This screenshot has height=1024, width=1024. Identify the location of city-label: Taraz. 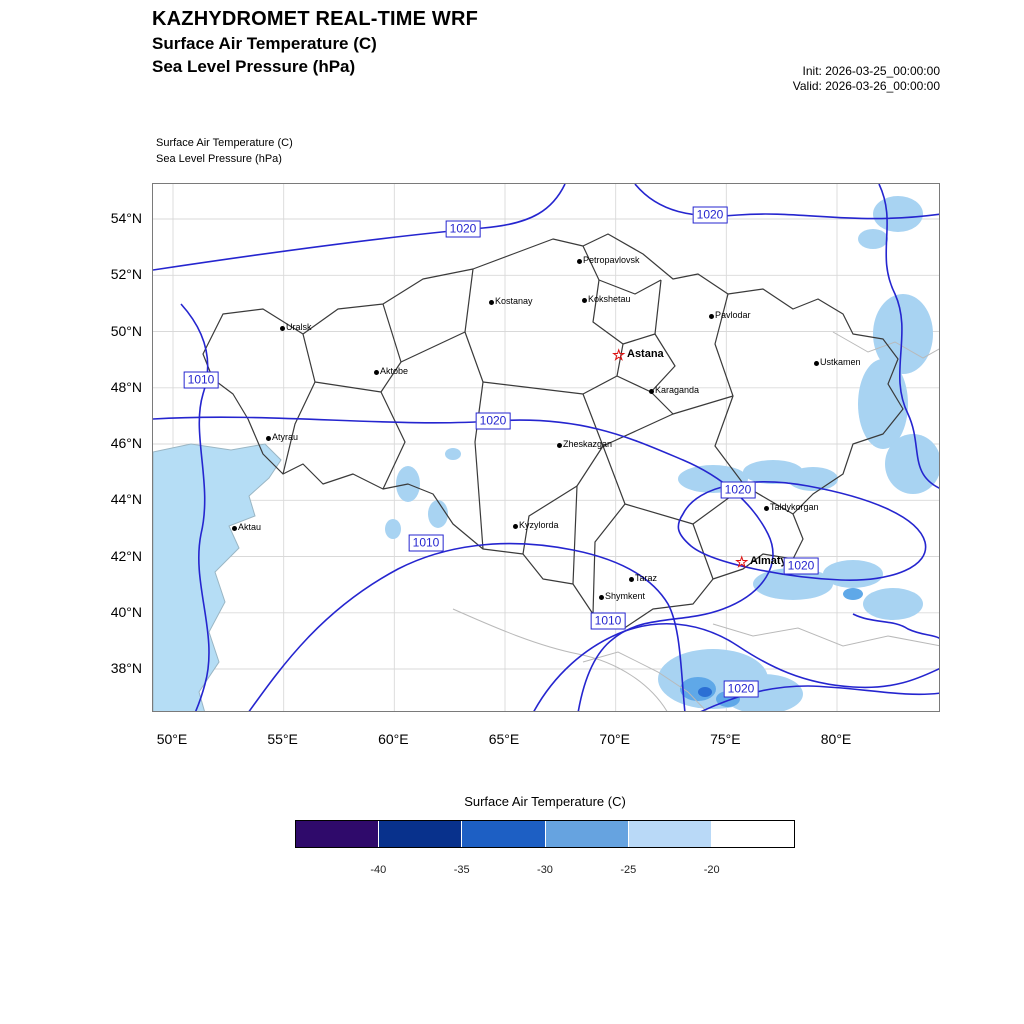
(646, 578).